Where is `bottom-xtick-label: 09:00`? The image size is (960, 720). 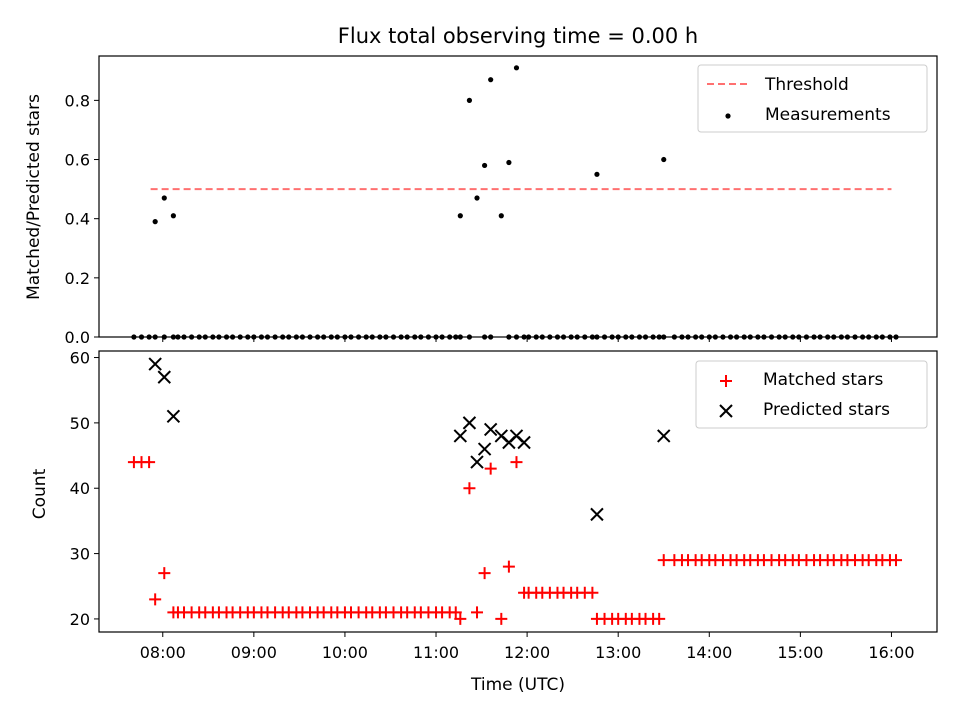
bottom-xtick-label: 09:00 is located at coordinates (254, 652).